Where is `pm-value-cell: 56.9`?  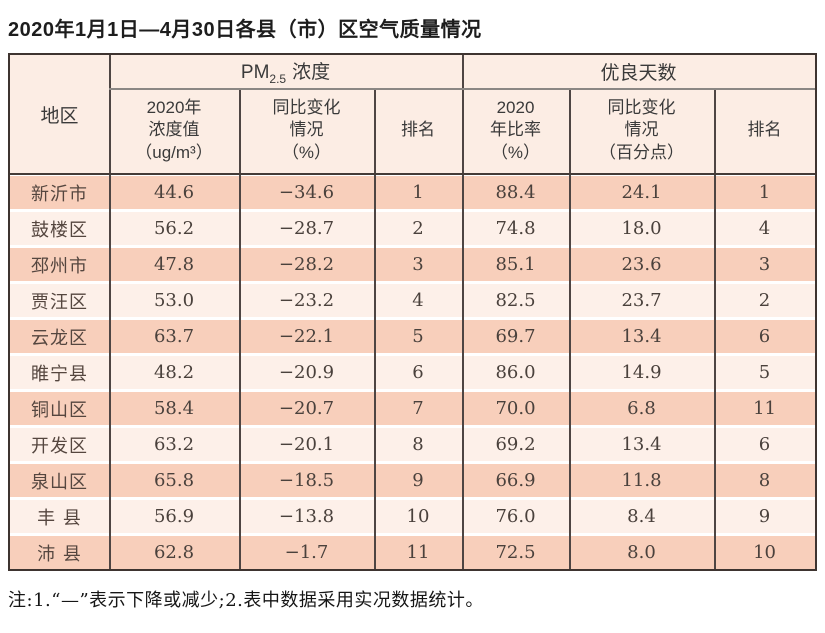 pm-value-cell: 56.9 is located at coordinates (174, 515).